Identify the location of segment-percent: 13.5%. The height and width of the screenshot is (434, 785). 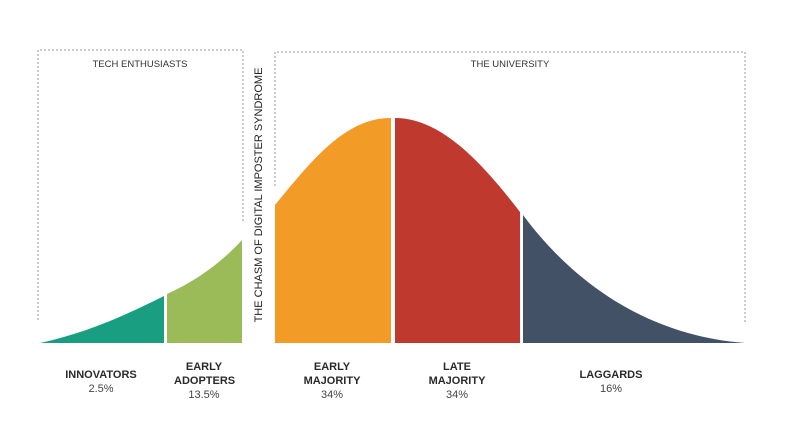
(204, 395).